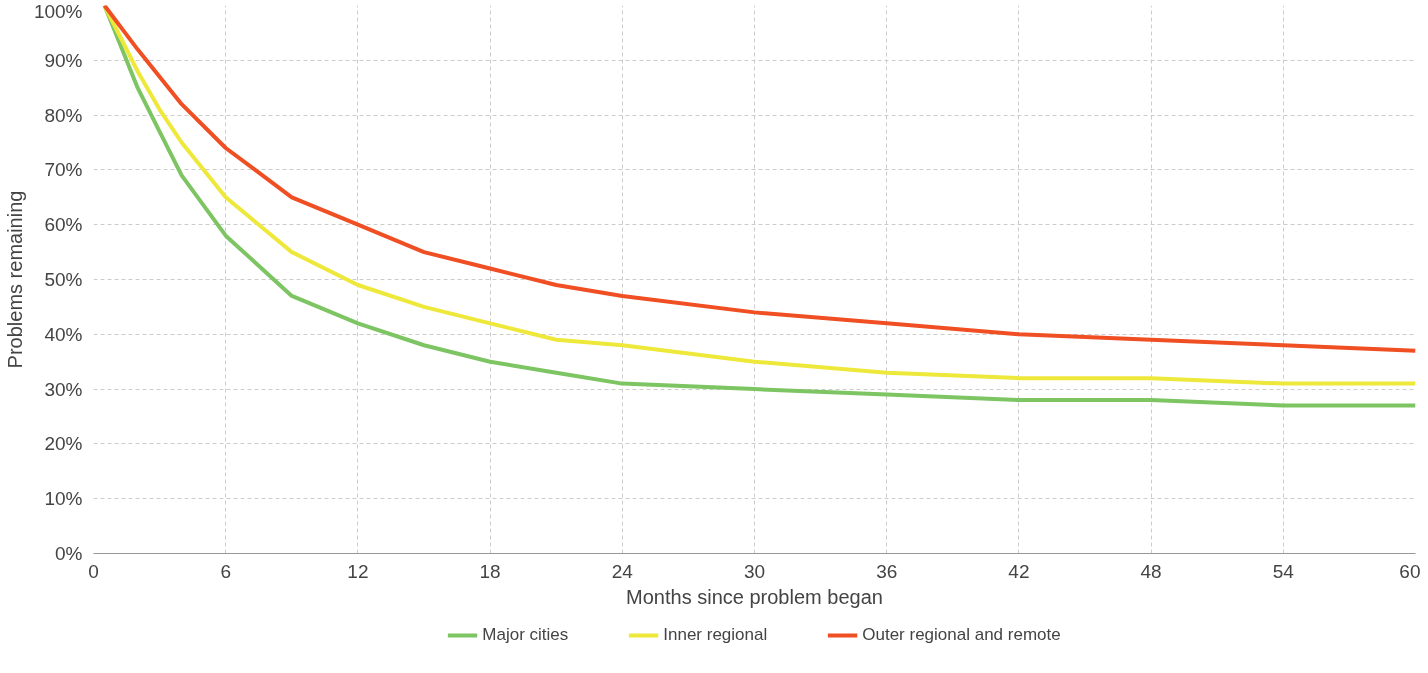 Image resolution: width=1428 pixels, height=673 pixels. What do you see at coordinates (490, 571) in the screenshot?
I see `x-tick-label: 18` at bounding box center [490, 571].